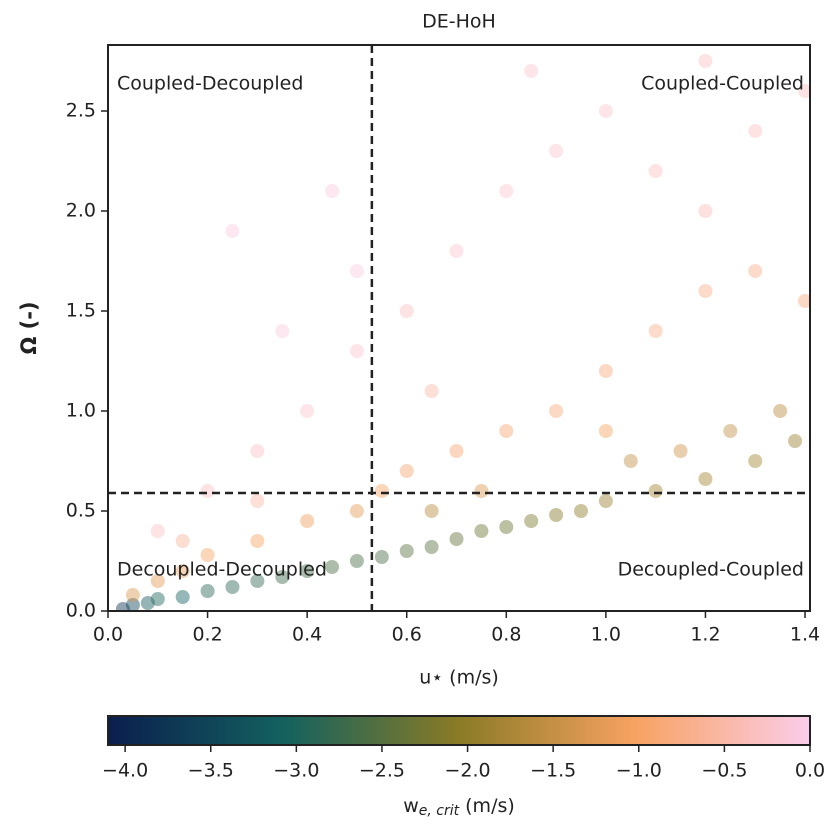 This screenshot has height=829, width=829. Describe the element at coordinates (810, 771) in the screenshot. I see `colorbar-tick-label: 0.0` at that location.